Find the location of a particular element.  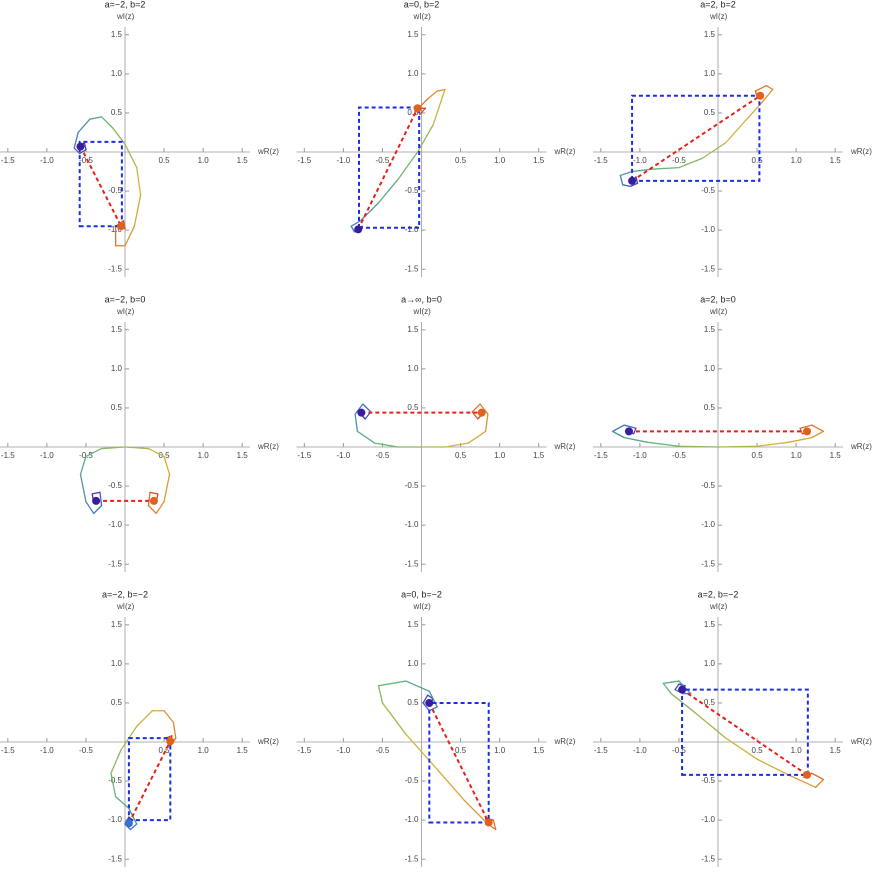

title: a=−2, b=−2 is located at coordinates (125, 594).